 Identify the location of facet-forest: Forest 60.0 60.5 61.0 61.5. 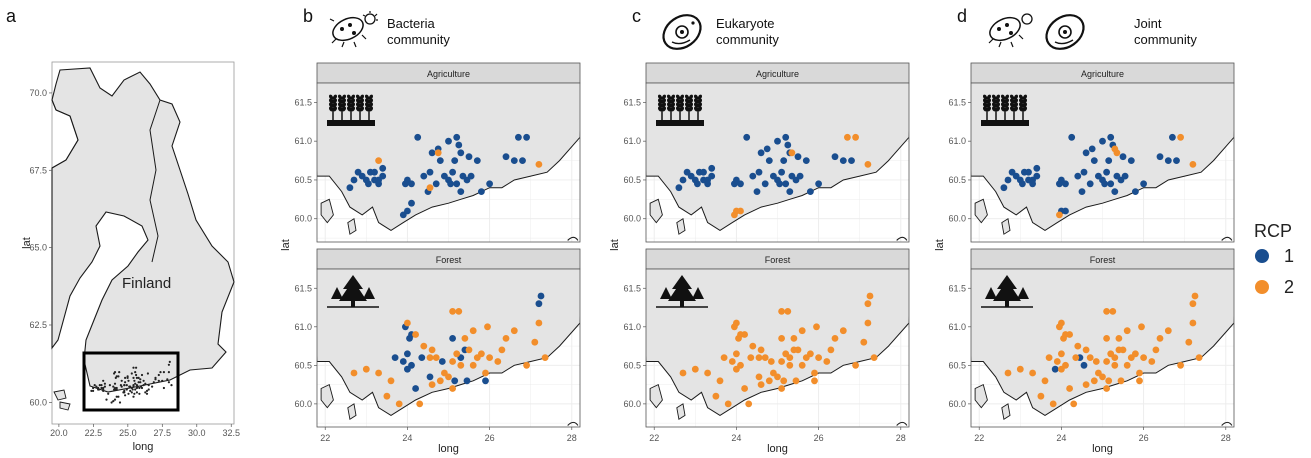
(766, 338).